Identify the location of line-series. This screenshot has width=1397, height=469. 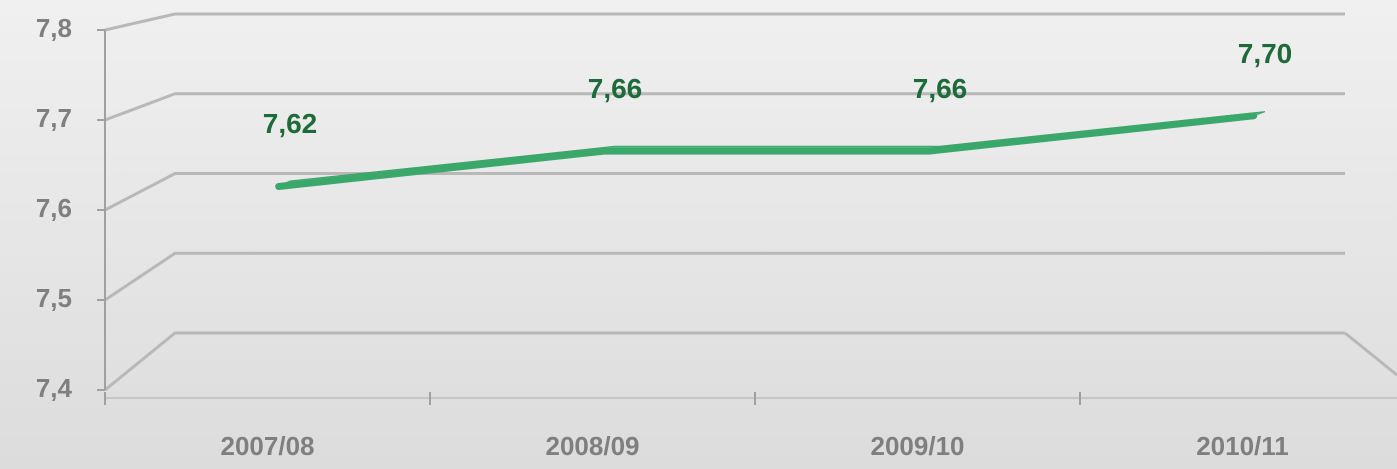
(766, 151).